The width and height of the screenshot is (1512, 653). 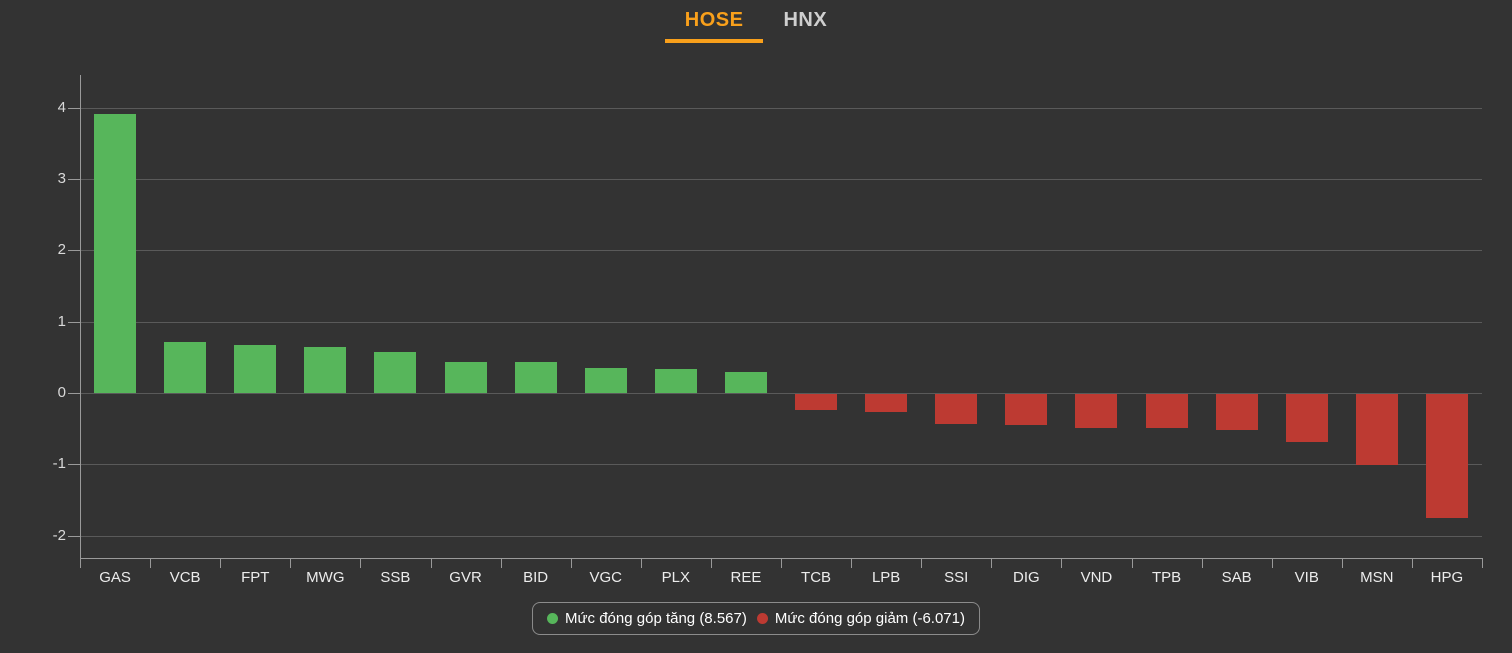 What do you see at coordinates (805, 20) in the screenshot?
I see `tab-hnx: HNX` at bounding box center [805, 20].